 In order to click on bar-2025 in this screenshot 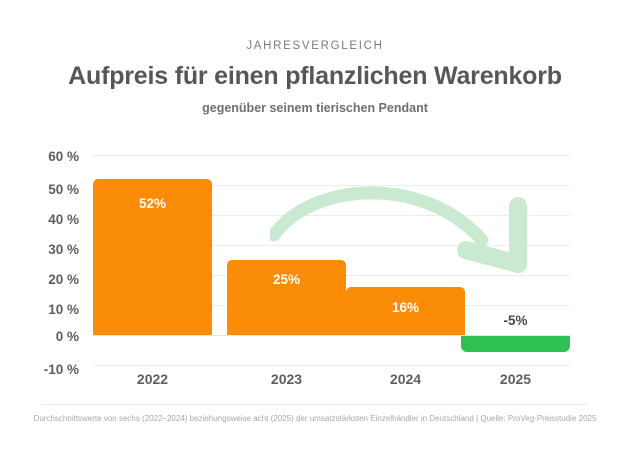, I will do `click(515, 344)`.